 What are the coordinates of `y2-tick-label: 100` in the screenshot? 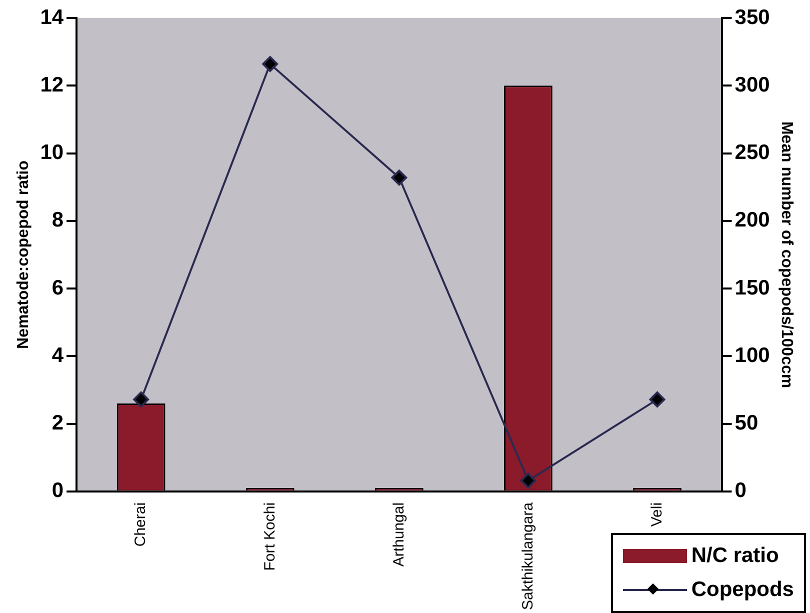 It's located at (752, 355).